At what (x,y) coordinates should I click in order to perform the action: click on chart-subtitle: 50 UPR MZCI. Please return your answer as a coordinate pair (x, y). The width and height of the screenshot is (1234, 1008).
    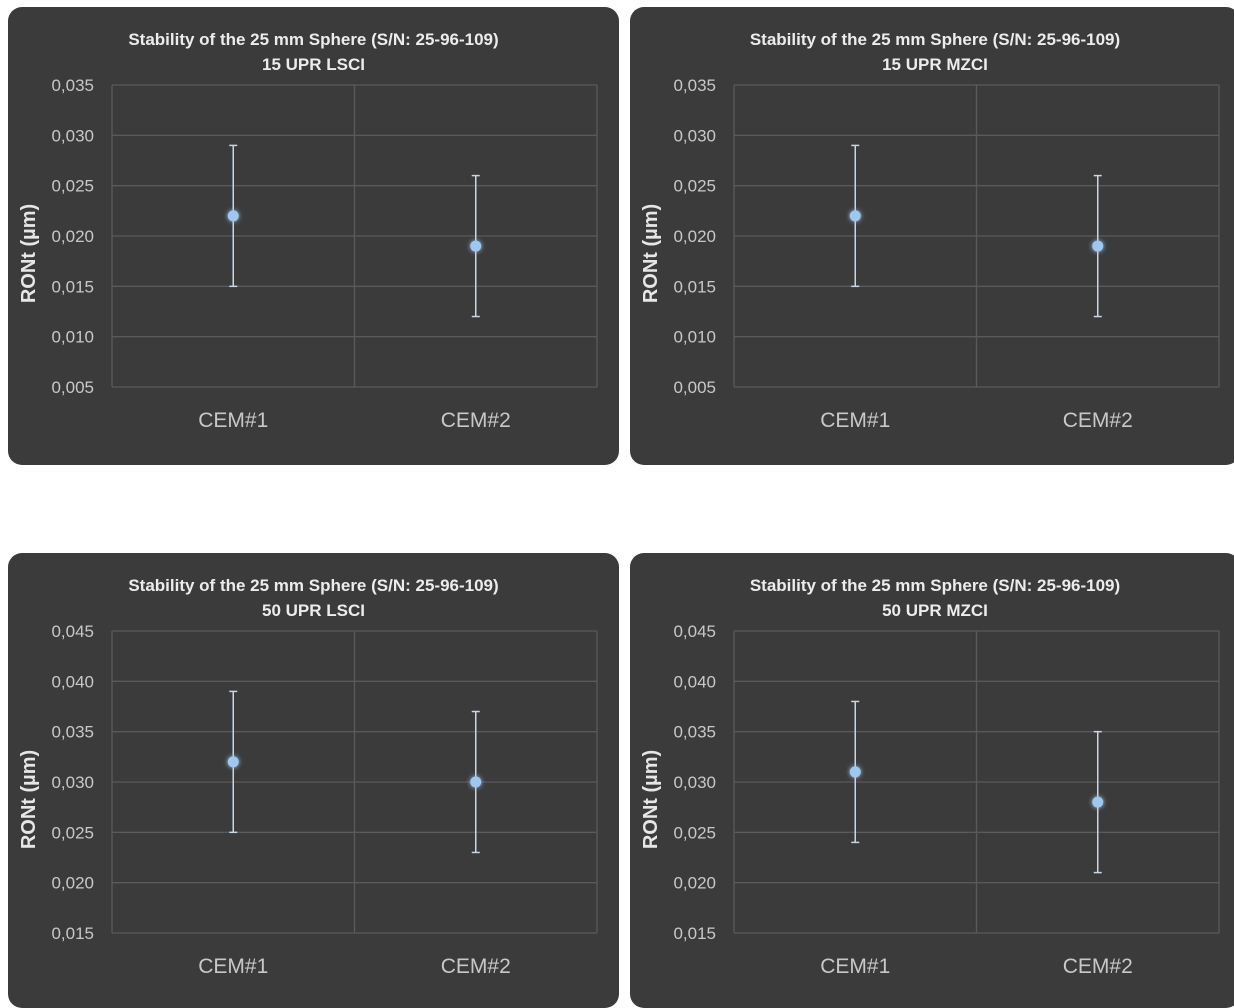
    Looking at the image, I should click on (935, 610).